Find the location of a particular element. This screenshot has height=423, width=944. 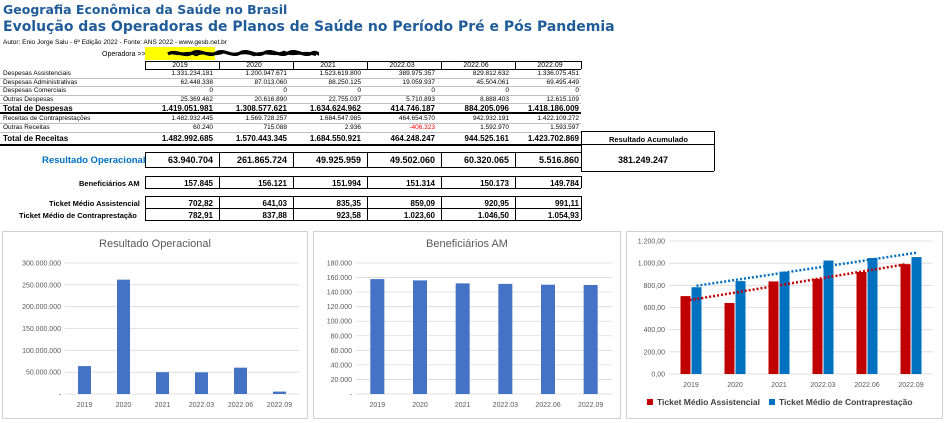

table-cell: 45.504.061 is located at coordinates (492, 82).